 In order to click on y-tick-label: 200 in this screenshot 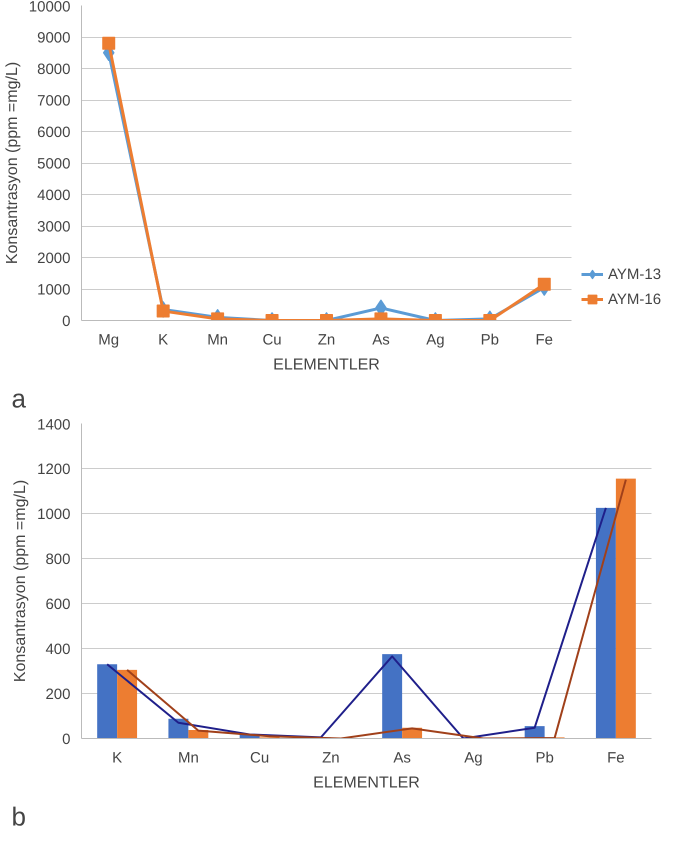, I will do `click(58, 694)`.